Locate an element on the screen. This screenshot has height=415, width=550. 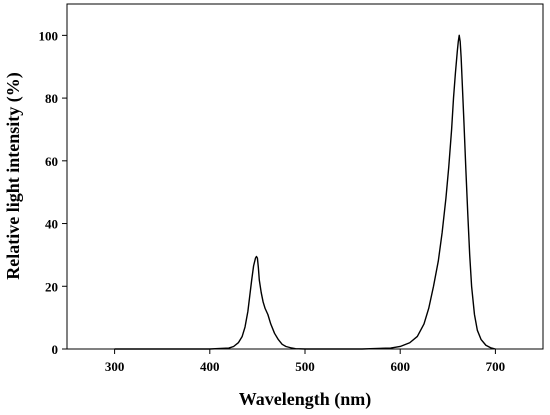
x-tick-label: 500 is located at coordinates (305, 366).